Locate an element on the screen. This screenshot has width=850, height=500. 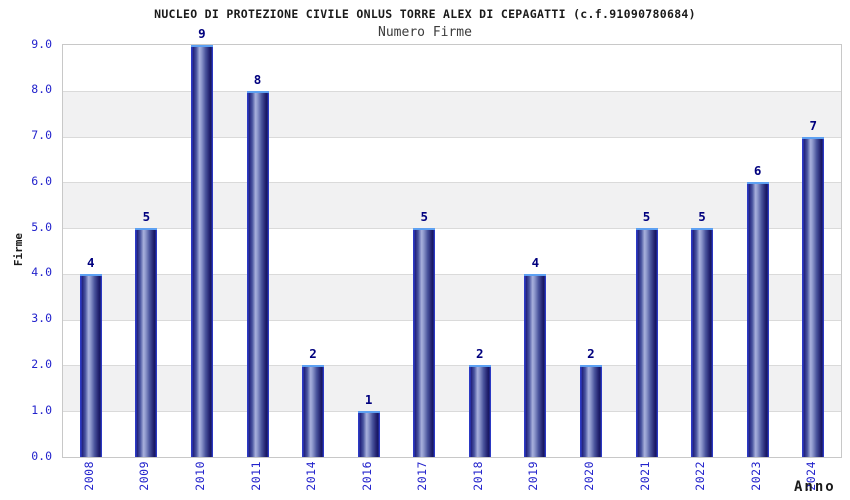
bar-value-label: 9 is located at coordinates (202, 33).